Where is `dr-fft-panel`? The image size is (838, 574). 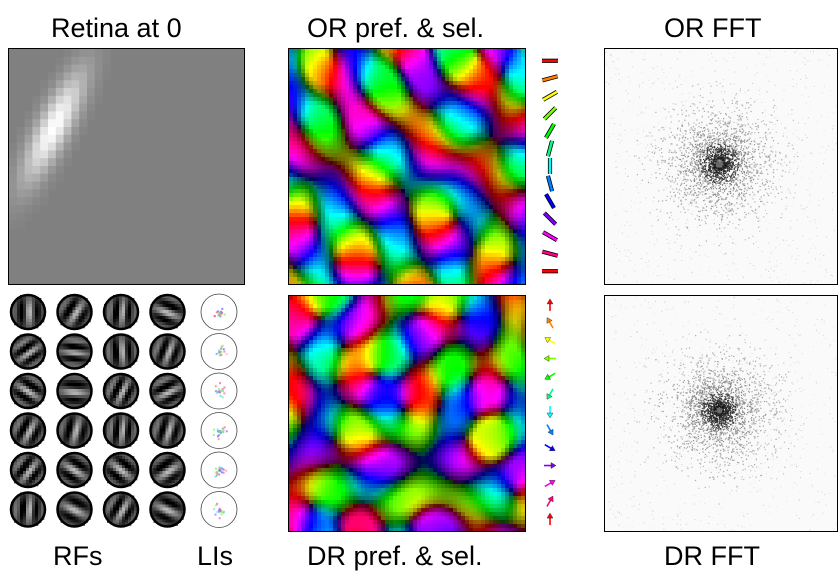
dr-fft-panel is located at coordinates (721, 413).